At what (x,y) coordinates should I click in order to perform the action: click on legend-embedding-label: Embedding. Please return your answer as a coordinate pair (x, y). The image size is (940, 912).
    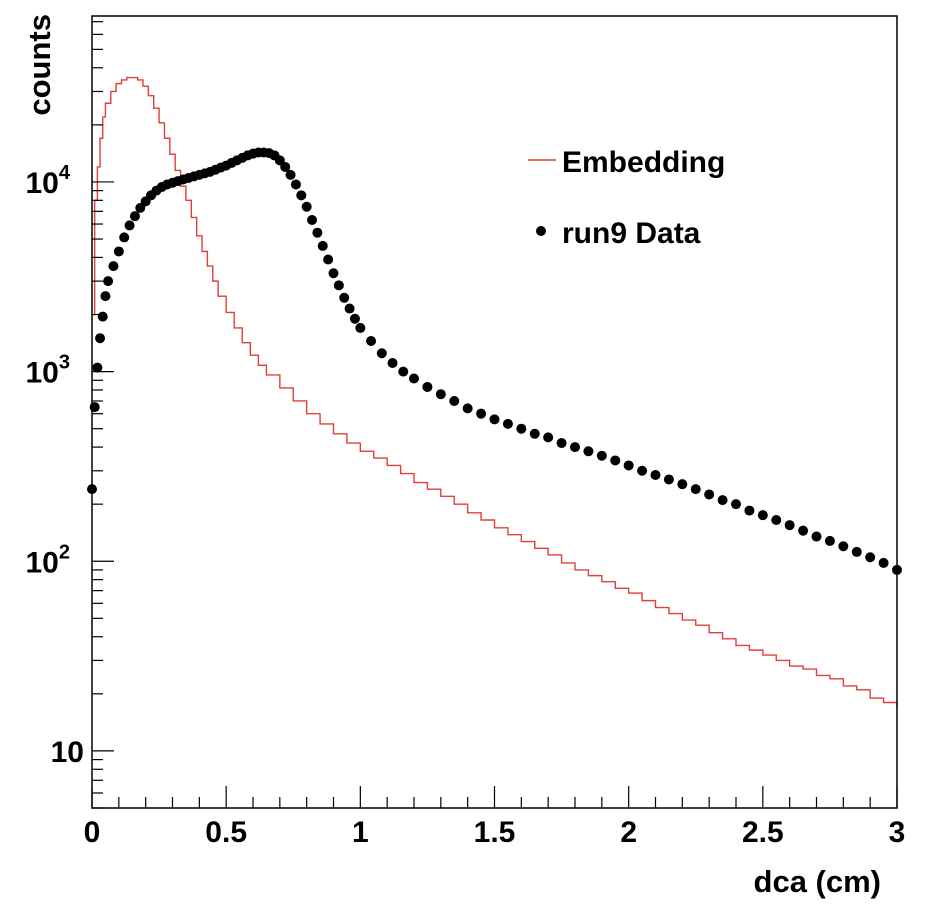
    Looking at the image, I should click on (643, 162).